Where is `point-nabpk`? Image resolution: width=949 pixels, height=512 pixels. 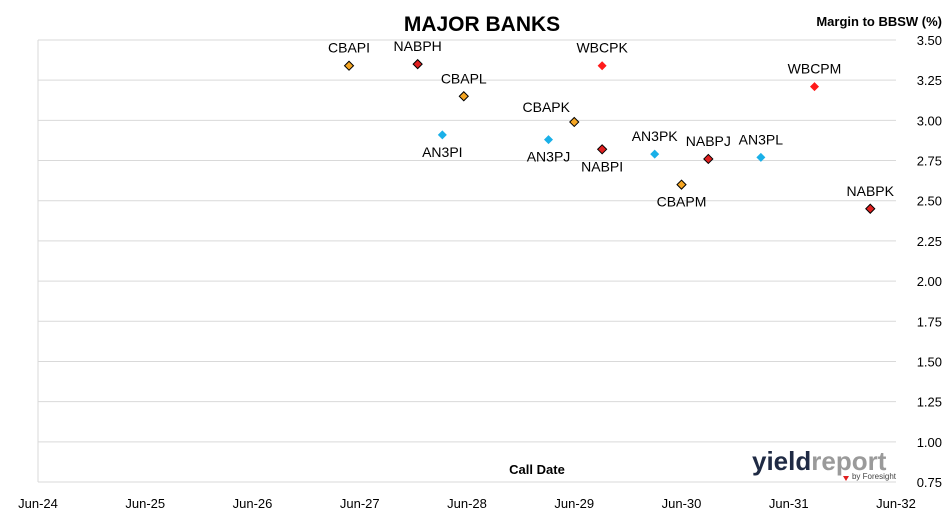
point-nabpk is located at coordinates (870, 208).